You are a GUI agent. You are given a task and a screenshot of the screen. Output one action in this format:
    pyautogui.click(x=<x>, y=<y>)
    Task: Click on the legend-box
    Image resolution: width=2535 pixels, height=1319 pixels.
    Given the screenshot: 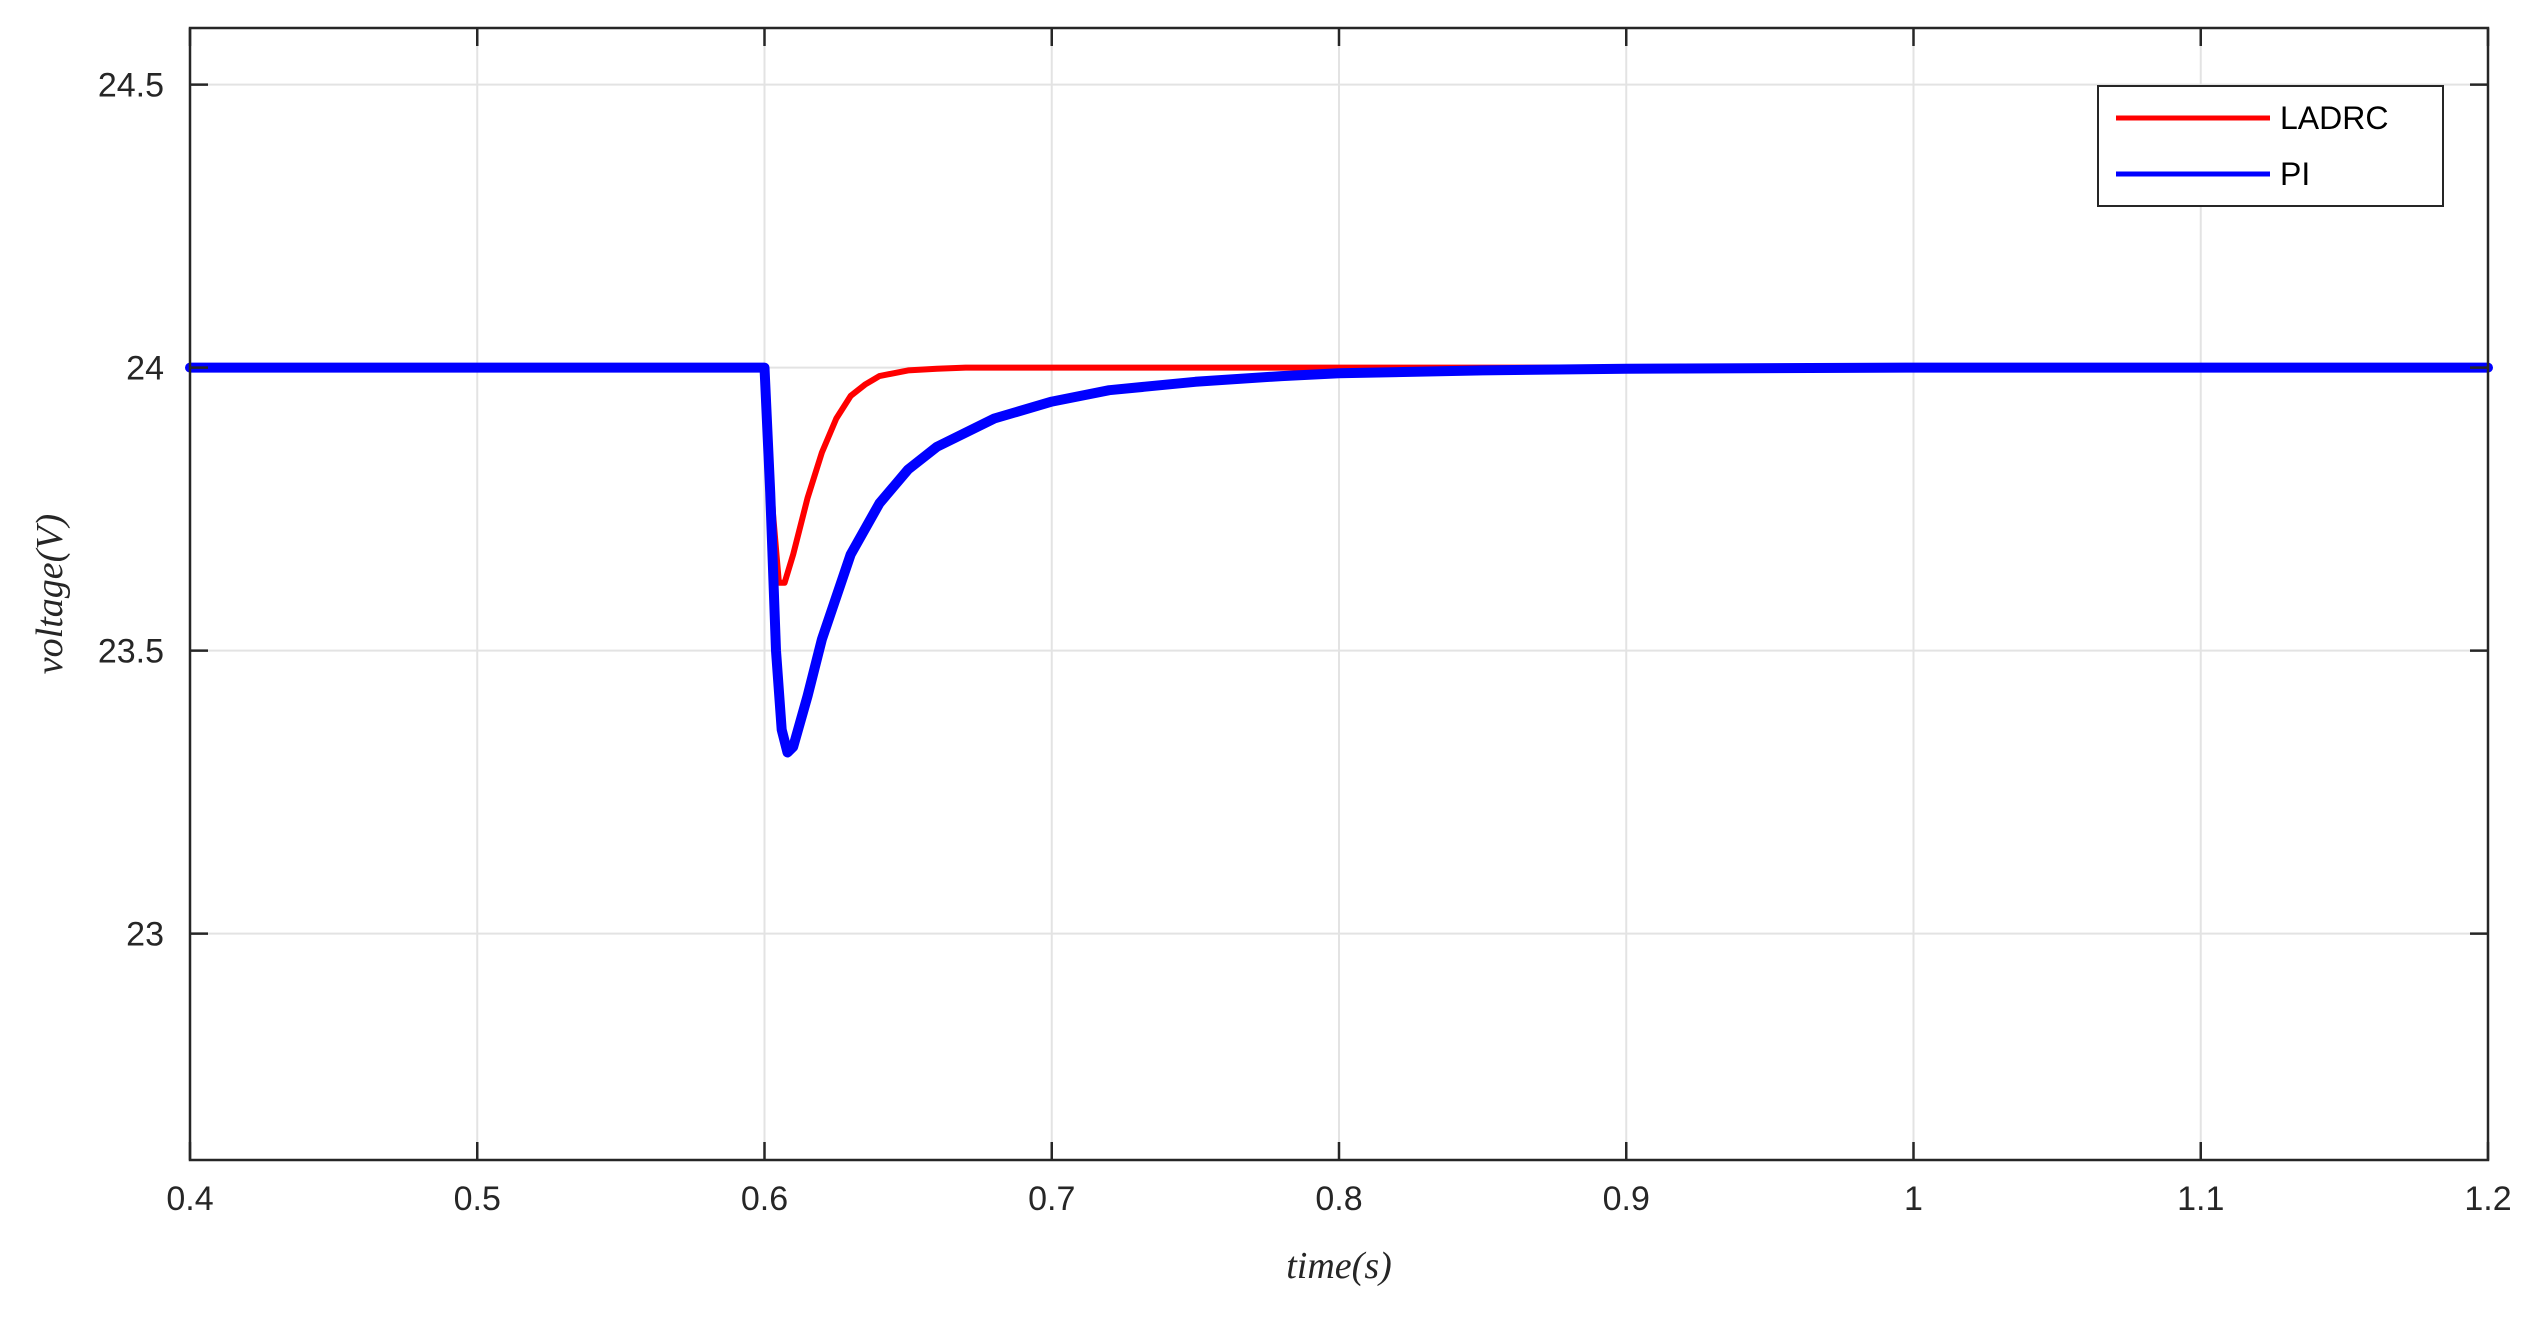 What is the action you would take?
    pyautogui.click(x=2270, y=146)
    